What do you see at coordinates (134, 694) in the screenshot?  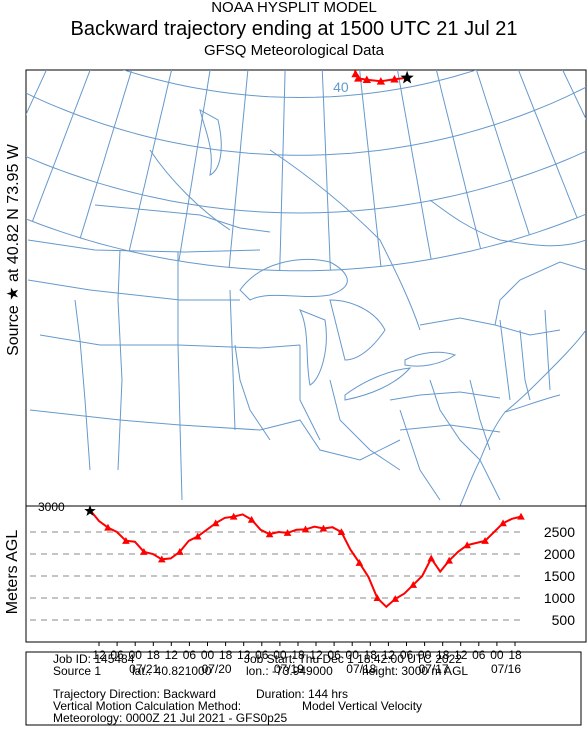 I see `trajectory-direction: Trajectory Direction: Backward` at bounding box center [134, 694].